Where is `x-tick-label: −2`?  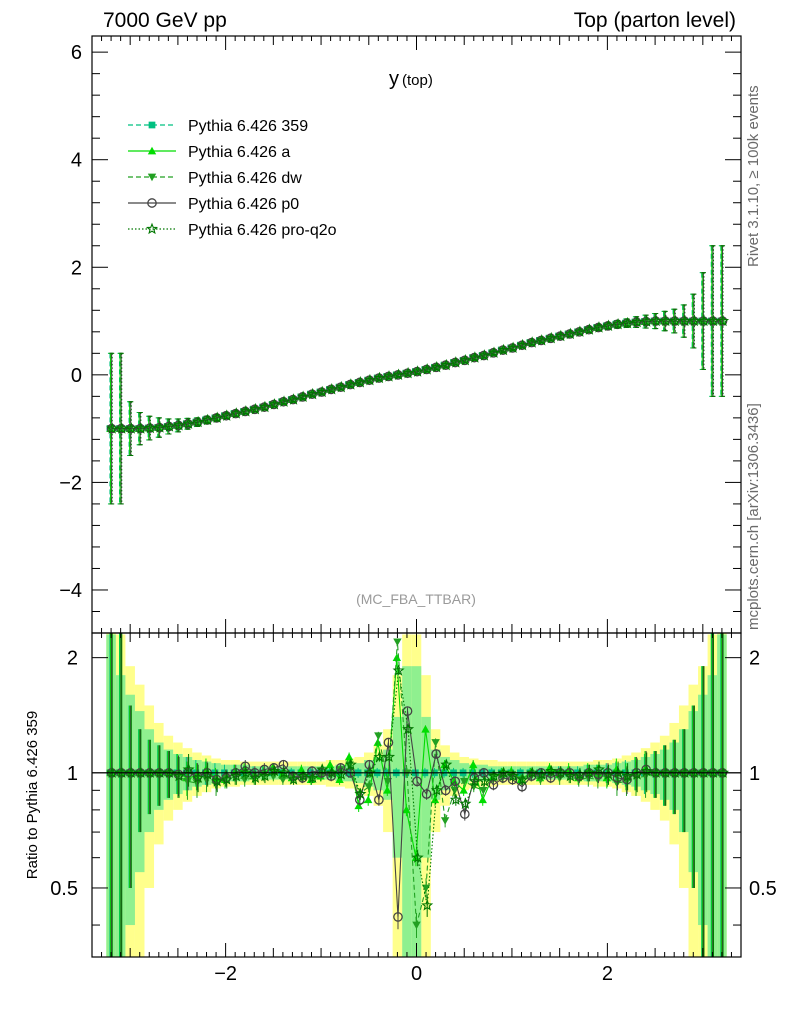
x-tick-label: −2 is located at coordinates (225, 974).